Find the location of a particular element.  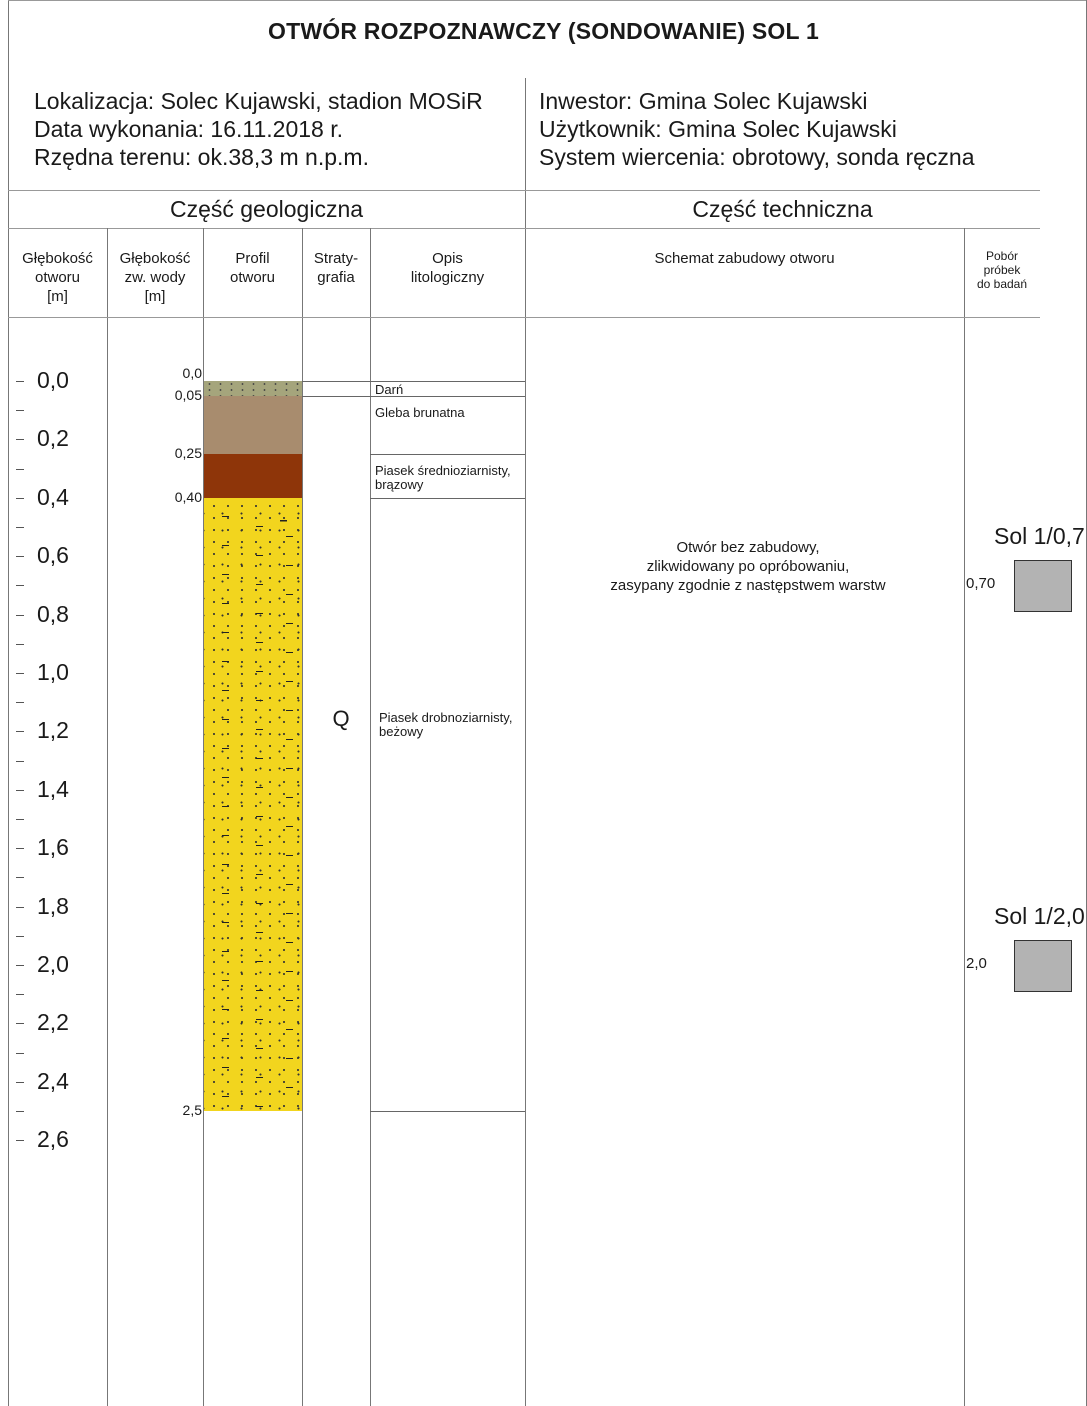

header-stratigraphy: Straty- grafia is located at coordinates (336, 268).